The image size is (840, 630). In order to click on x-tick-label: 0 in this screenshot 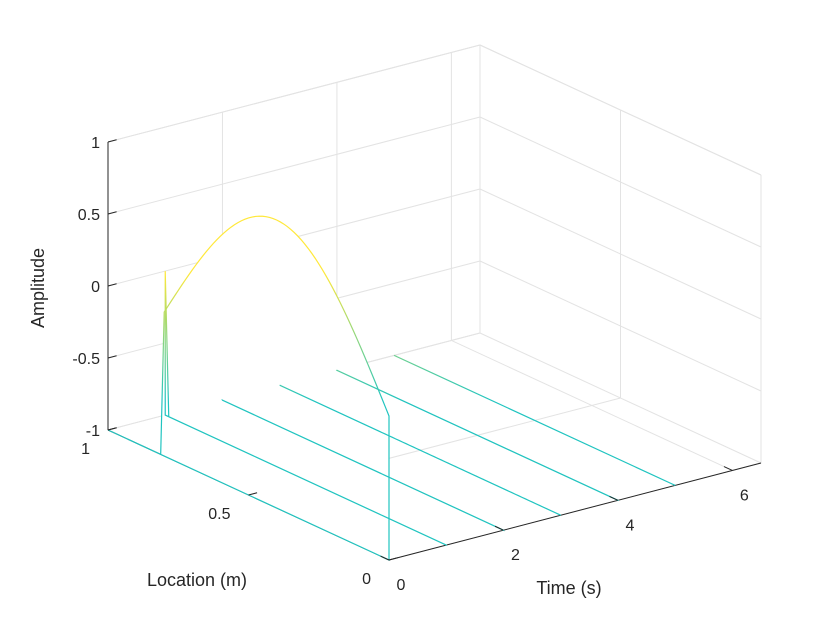, I will do `click(401, 585)`.